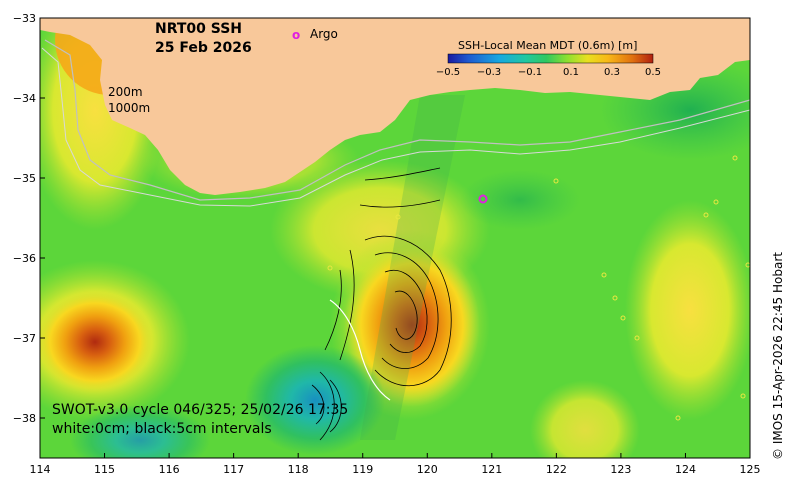 The width and height of the screenshot is (791, 492). I want to click on lon-tick-label: 122, so click(556, 469).